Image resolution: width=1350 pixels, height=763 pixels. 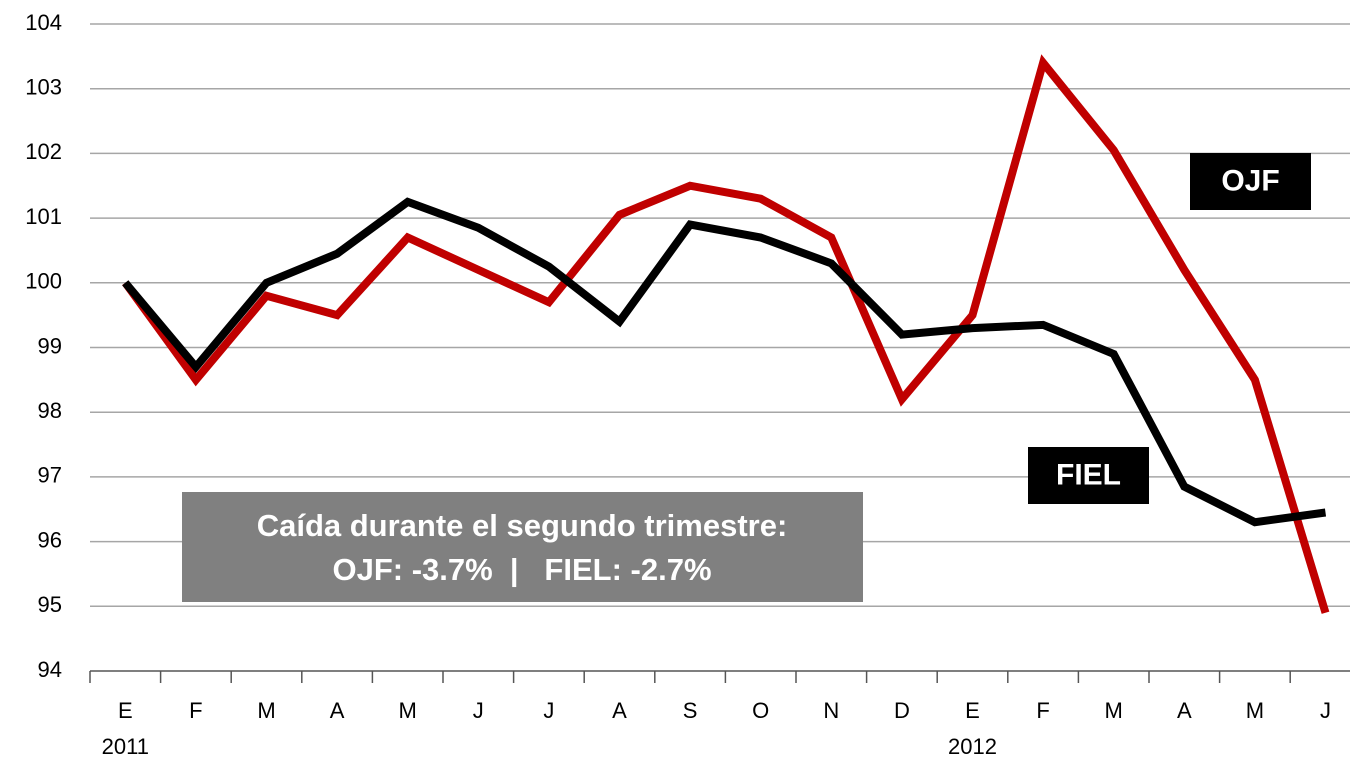 What do you see at coordinates (43, 87) in the screenshot?
I see `y-tick-label: 103` at bounding box center [43, 87].